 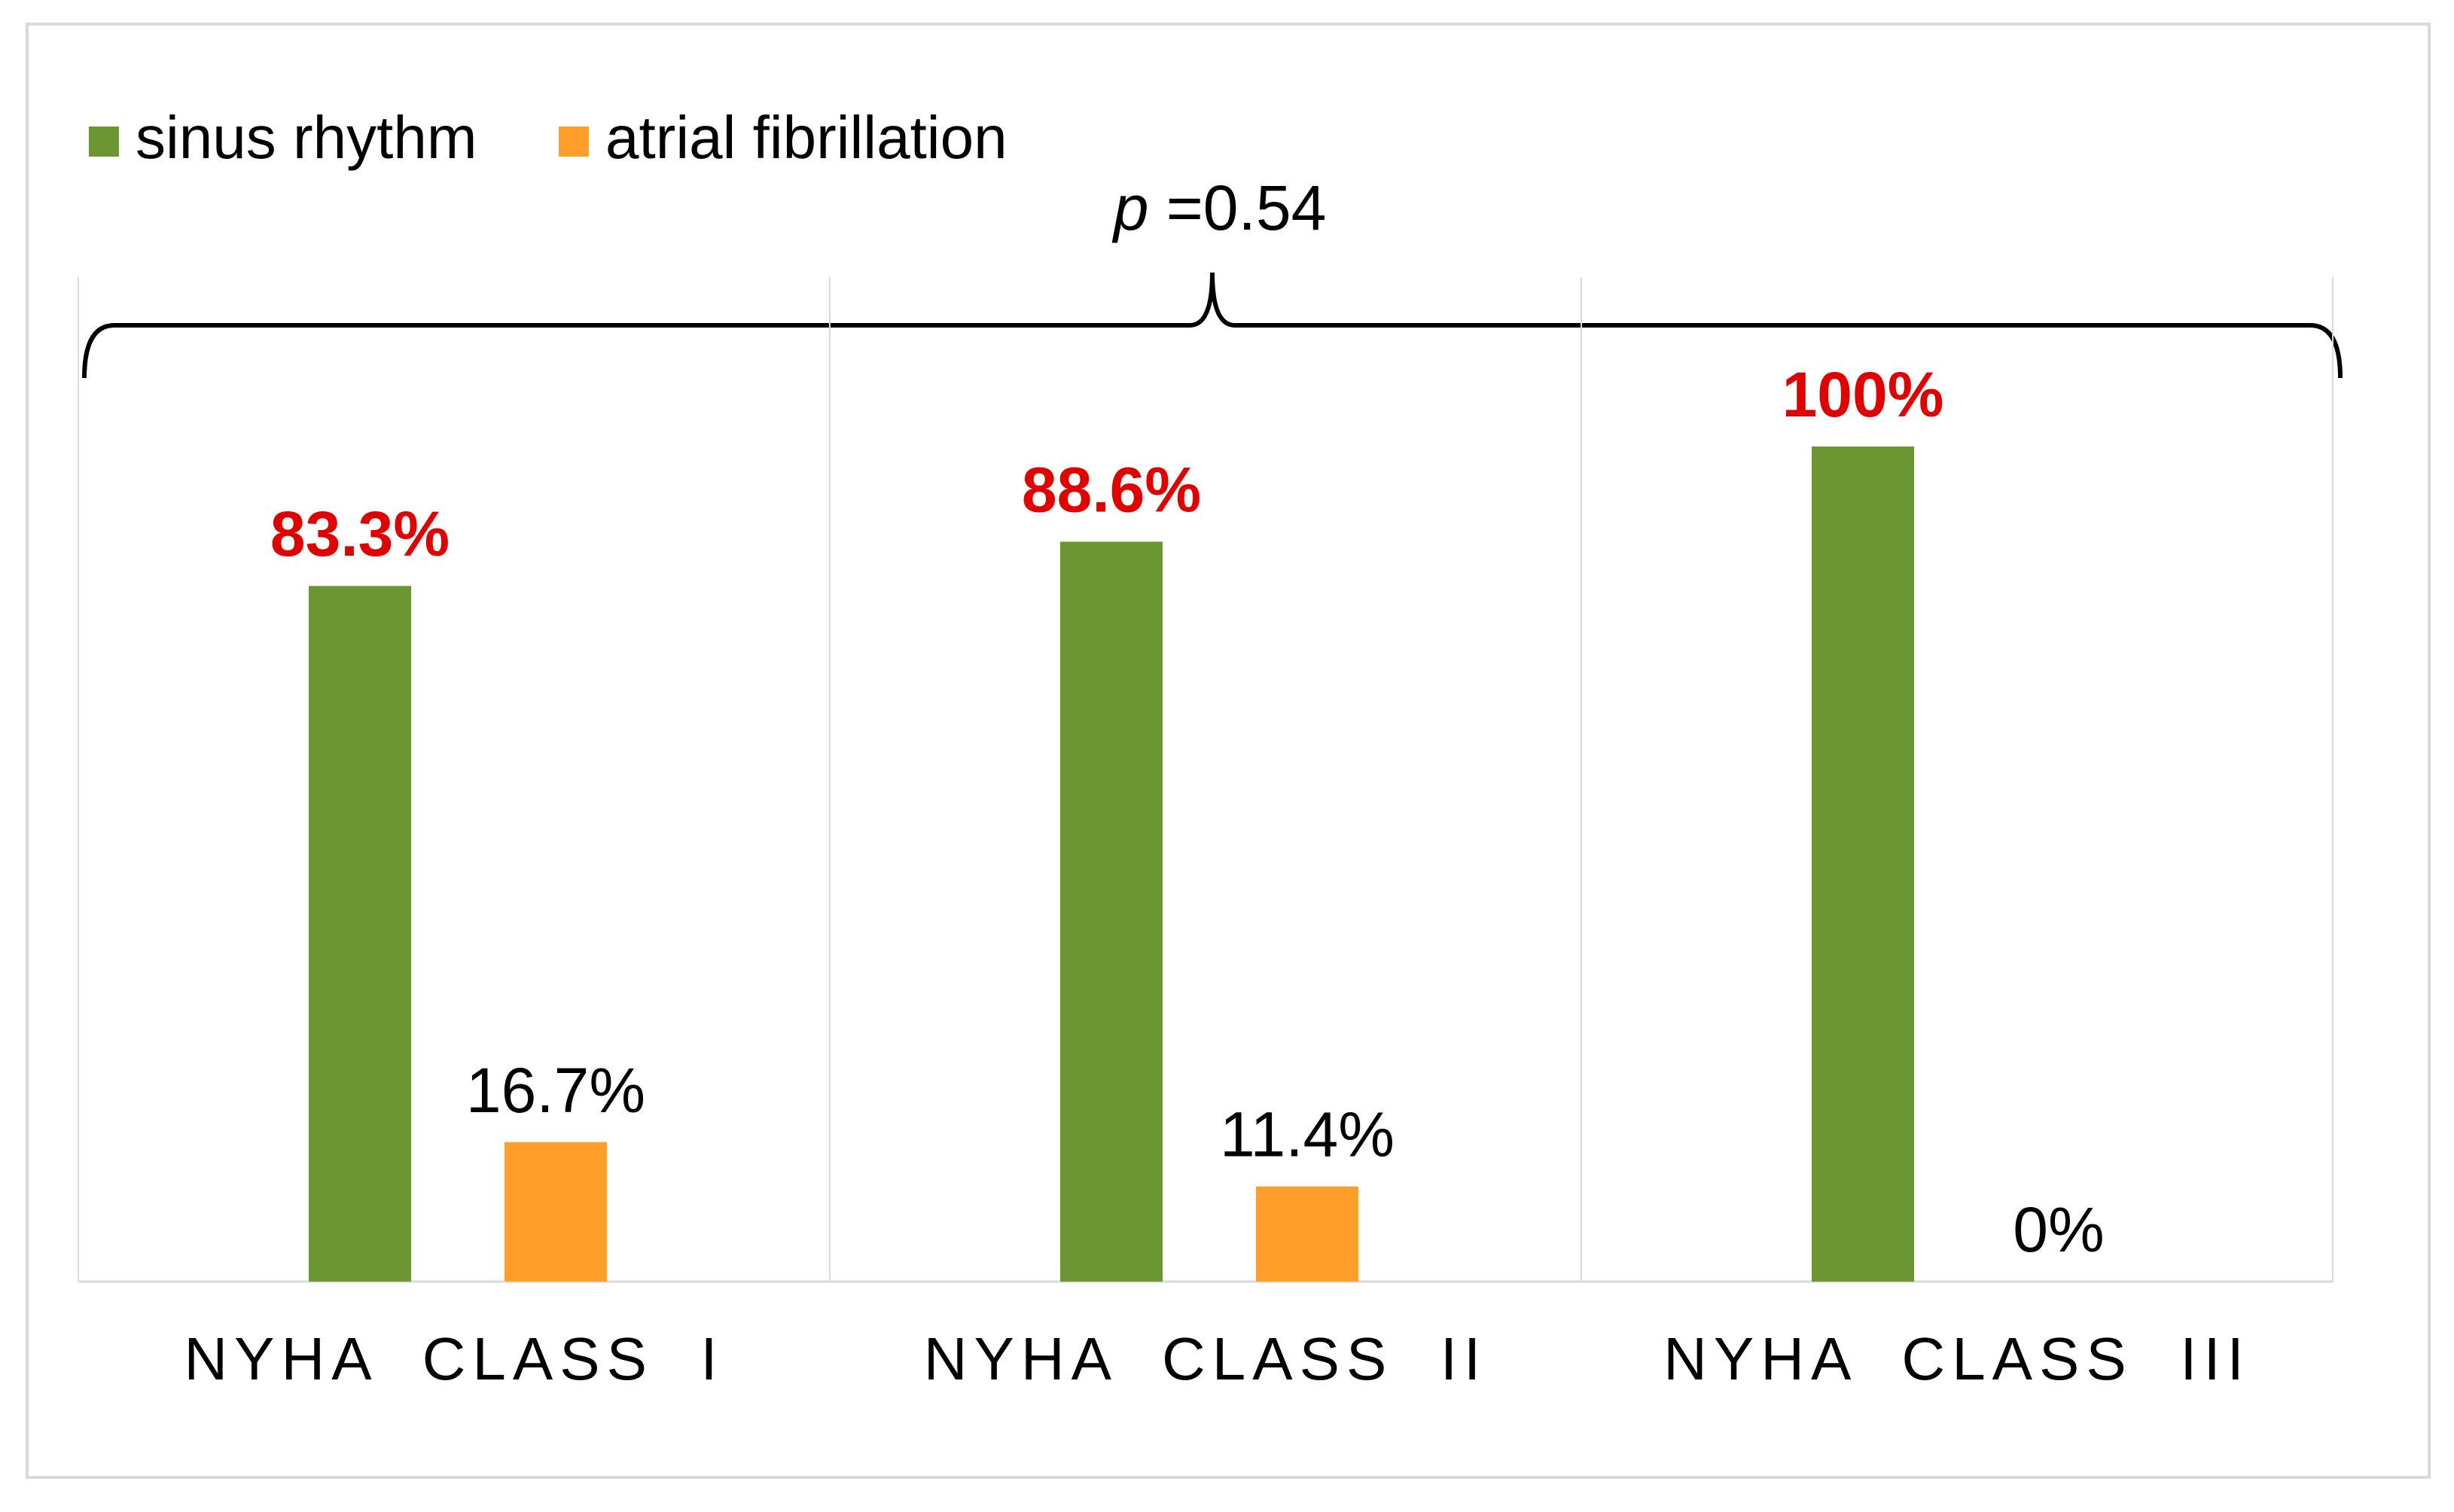 I want to click on significance-brace, so click(x=1212, y=326).